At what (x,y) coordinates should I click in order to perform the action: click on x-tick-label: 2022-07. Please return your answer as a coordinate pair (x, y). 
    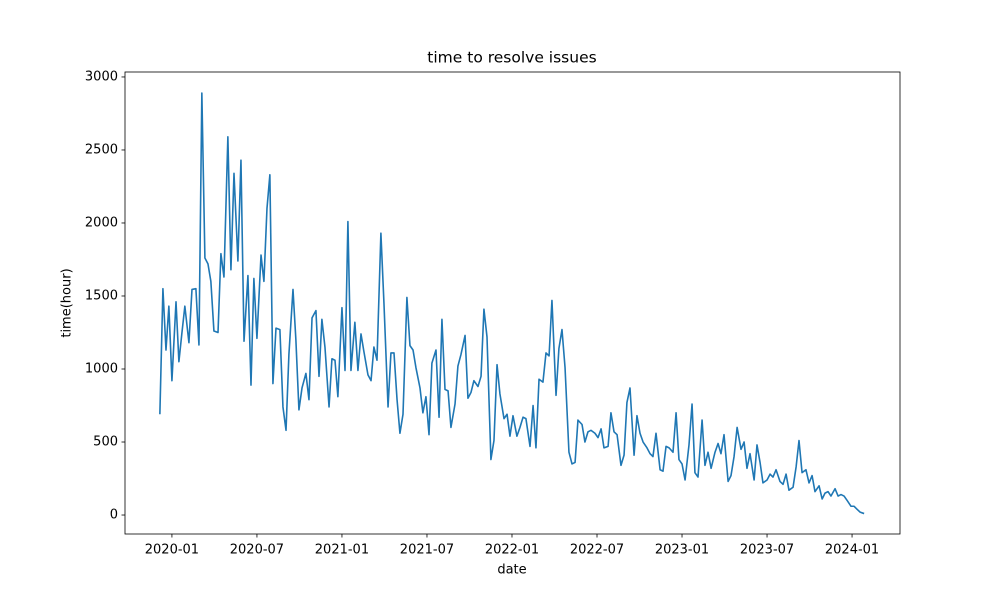
    Looking at the image, I should click on (597, 550).